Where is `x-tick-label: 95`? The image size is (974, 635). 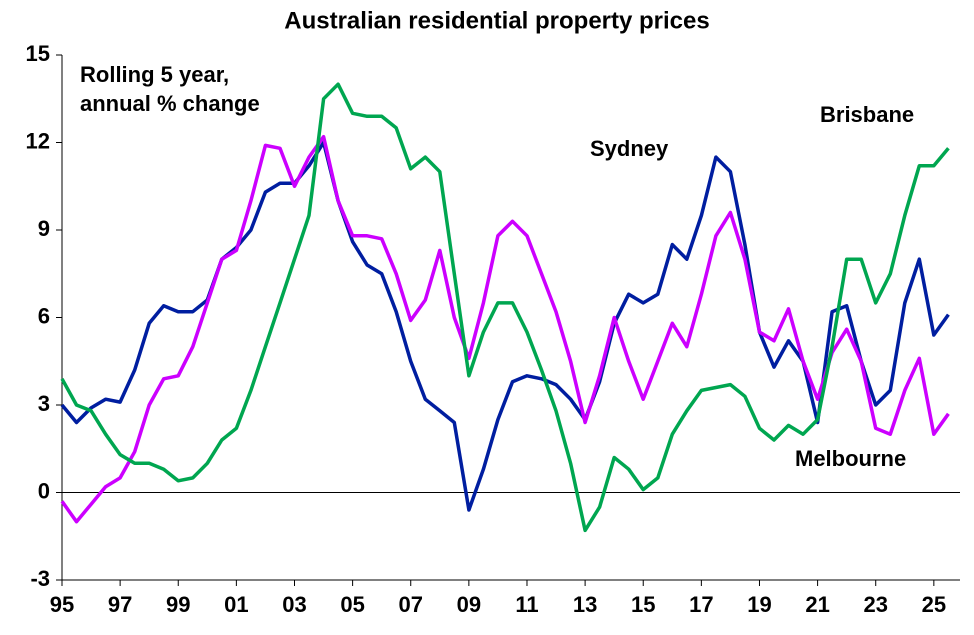 x-tick-label: 95 is located at coordinates (62, 604).